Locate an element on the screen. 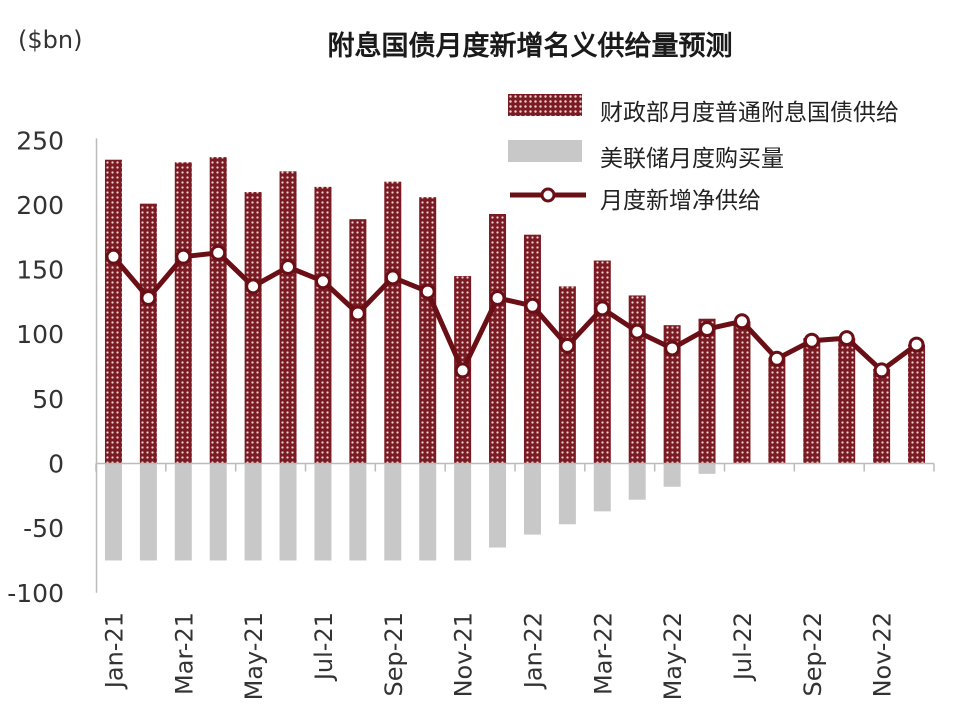 The width and height of the screenshot is (960, 726). x-tick-label: Mar-21 is located at coordinates (184, 653).